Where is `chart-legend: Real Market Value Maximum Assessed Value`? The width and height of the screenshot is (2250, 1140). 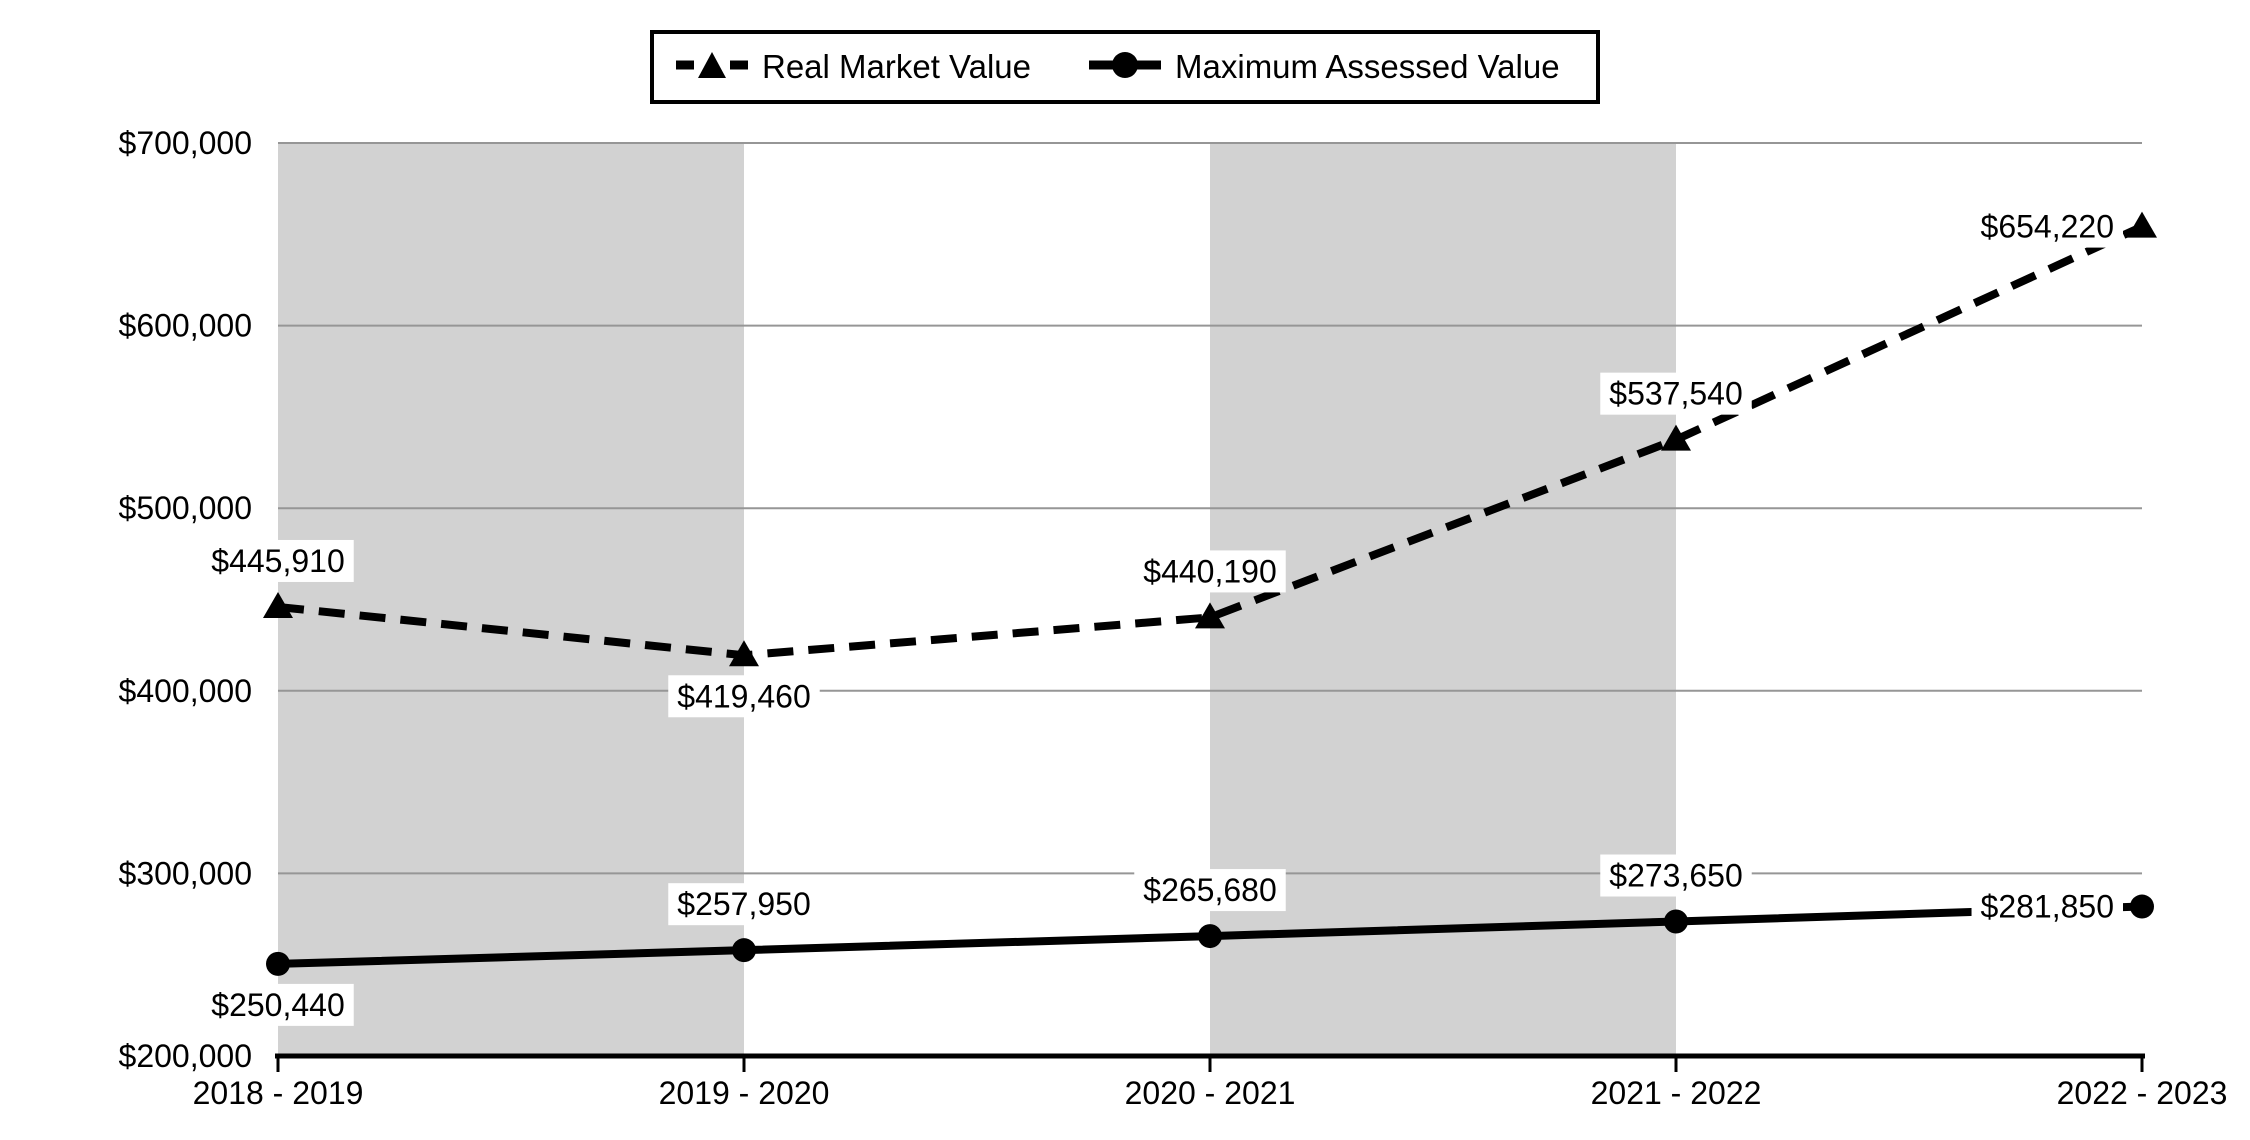
chart-legend: Real Market Value Maximum Assessed Value is located at coordinates (1125, 67).